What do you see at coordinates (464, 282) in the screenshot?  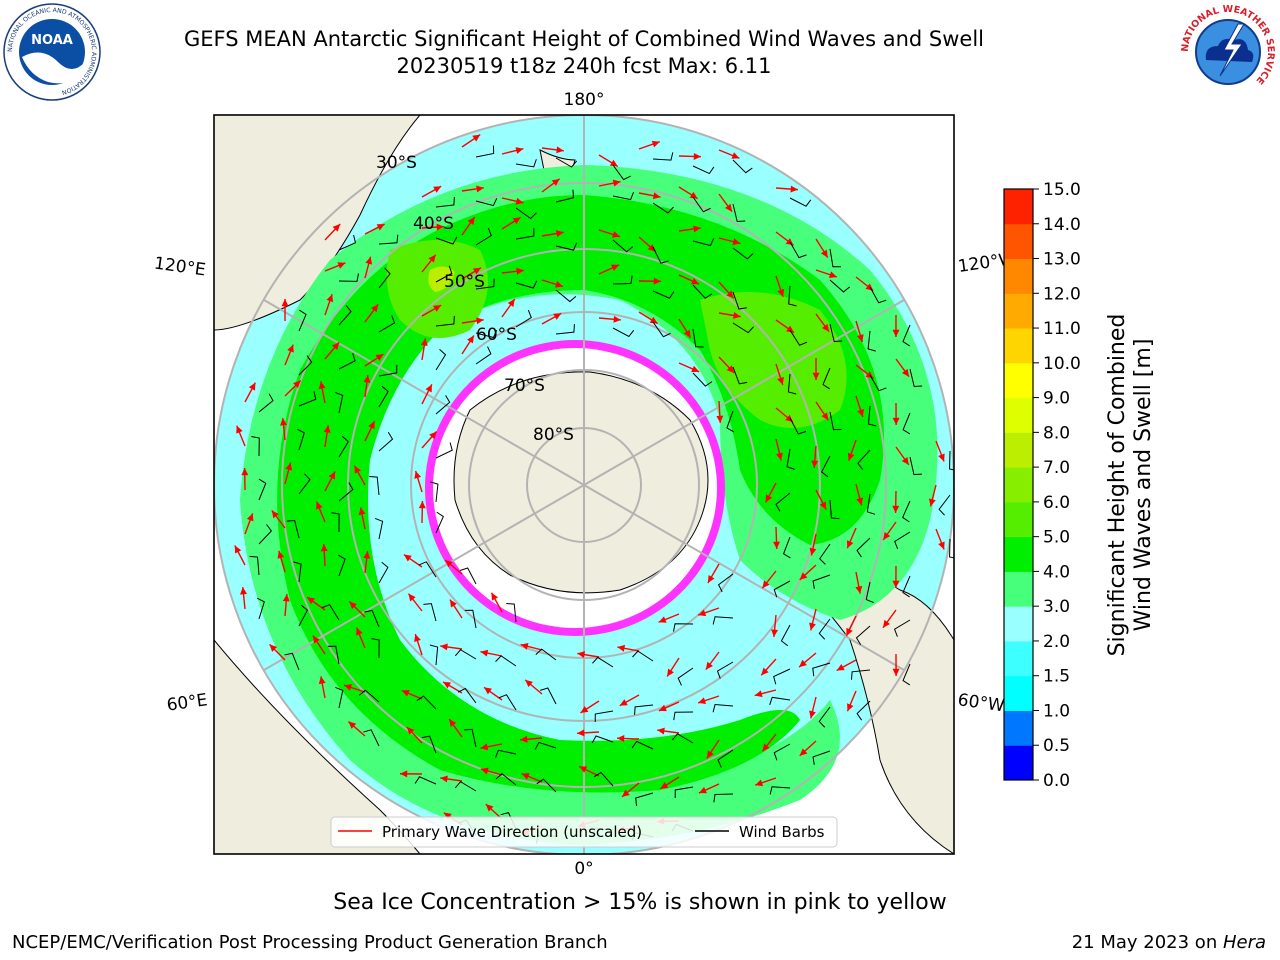 I see `lat-label-50s: 50°S` at bounding box center [464, 282].